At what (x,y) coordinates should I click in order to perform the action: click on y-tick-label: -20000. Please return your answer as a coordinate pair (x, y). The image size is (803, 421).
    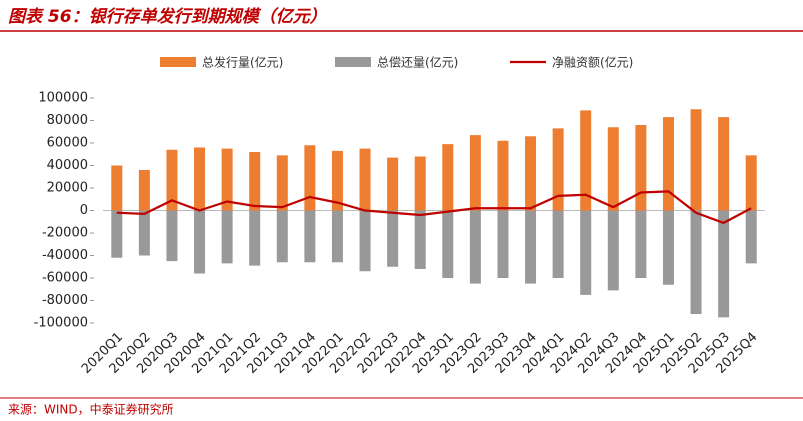
    Looking at the image, I should click on (65, 233).